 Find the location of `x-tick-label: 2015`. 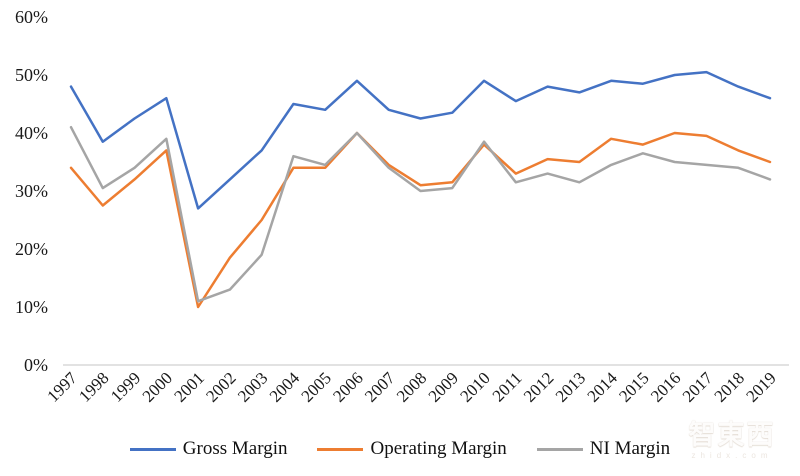

x-tick-label: 2015 is located at coordinates (633, 386).